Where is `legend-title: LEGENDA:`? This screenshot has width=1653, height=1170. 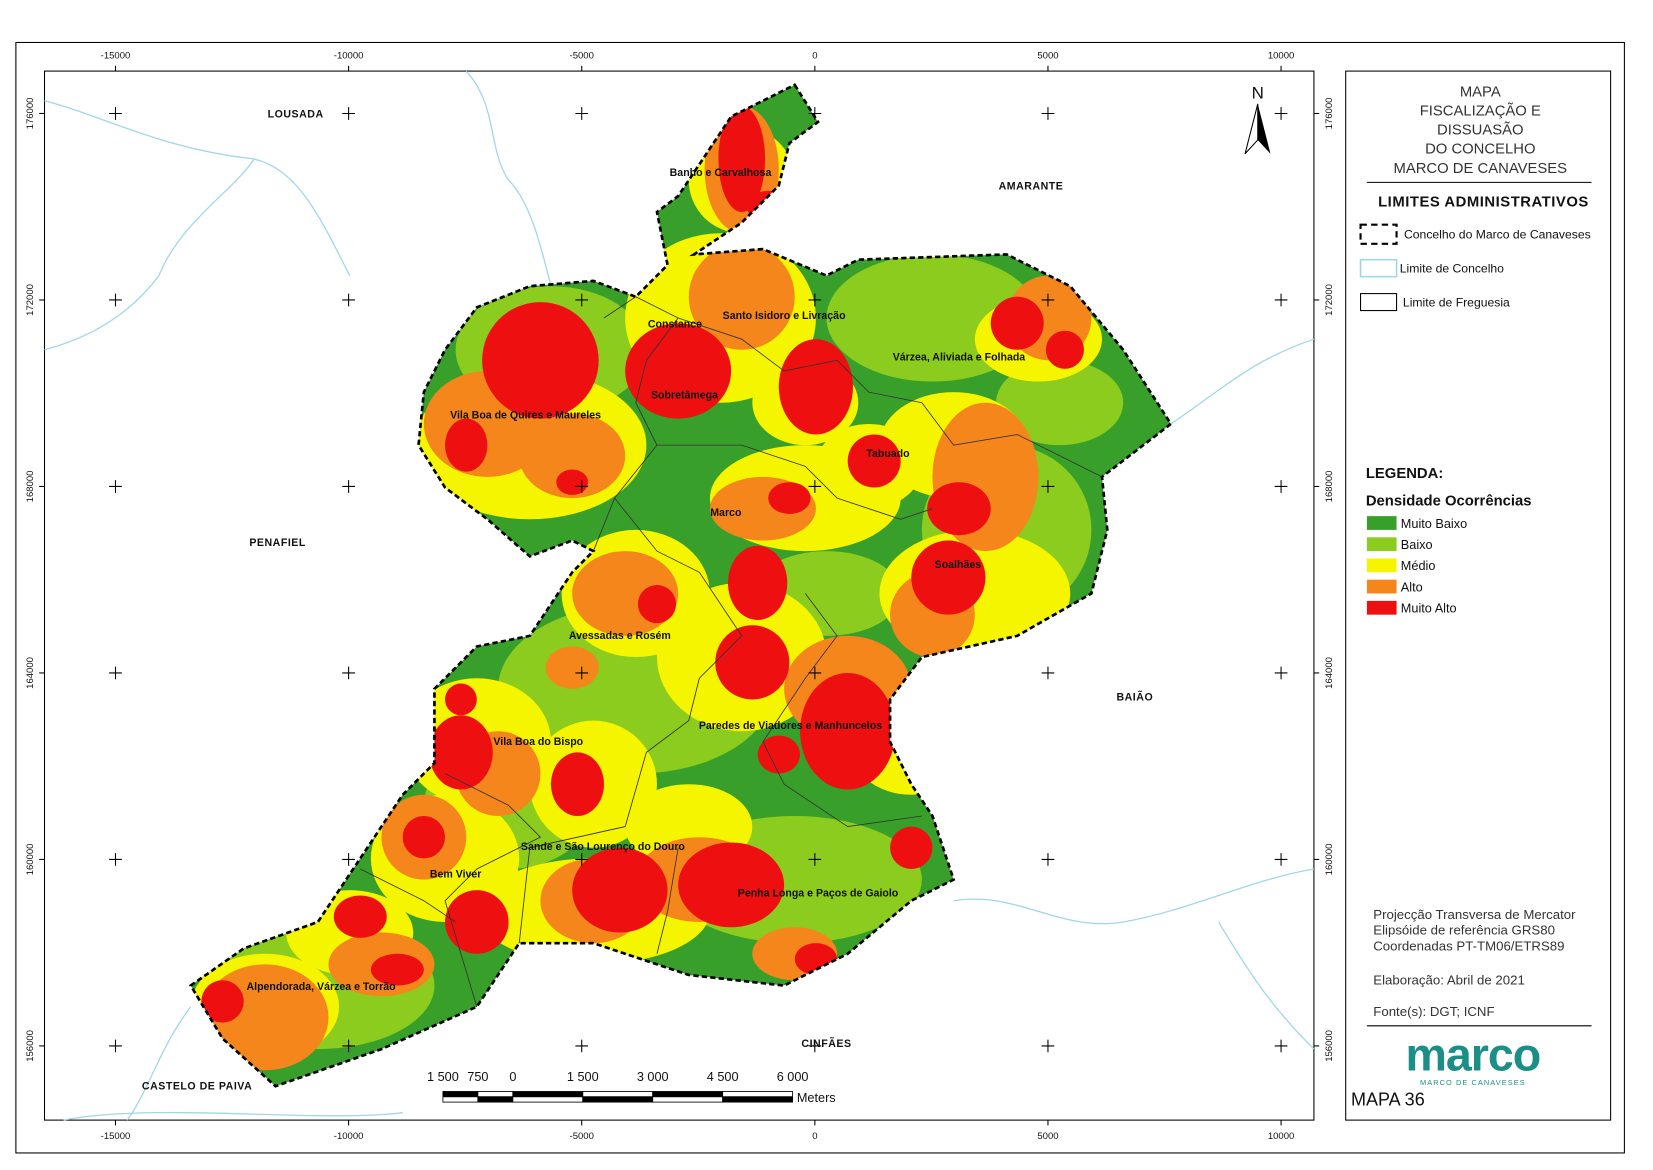 legend-title: LEGENDA: is located at coordinates (1404, 474).